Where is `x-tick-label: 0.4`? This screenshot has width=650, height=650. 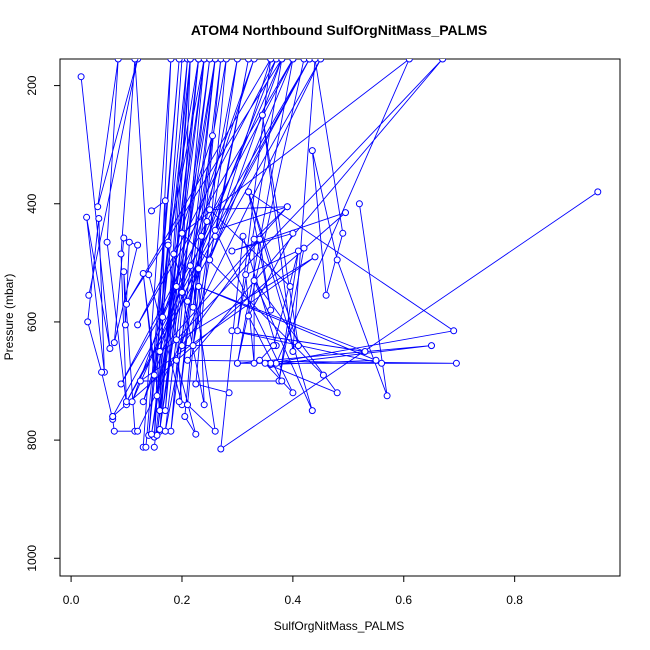 x-tick-label: 0.4 is located at coordinates (293, 600).